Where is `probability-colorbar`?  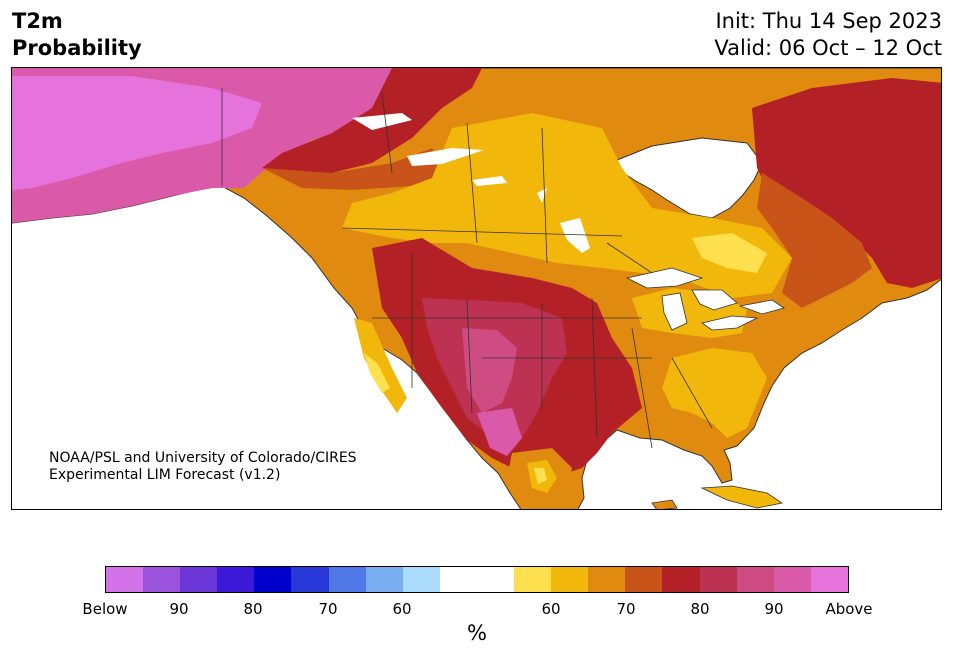 probability-colorbar is located at coordinates (477, 579).